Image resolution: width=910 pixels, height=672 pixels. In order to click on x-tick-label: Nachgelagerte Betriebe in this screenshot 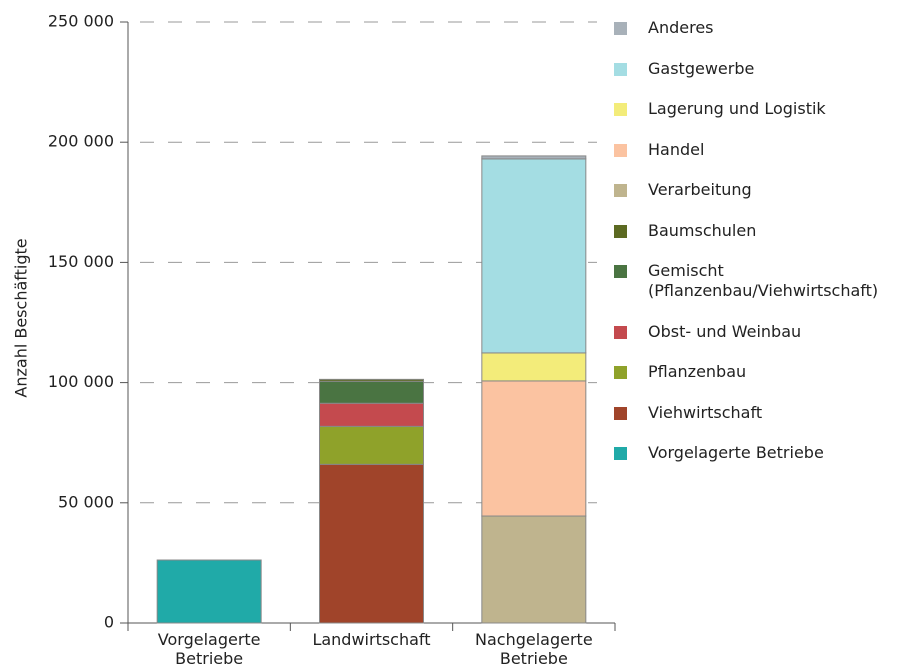, I will do `click(534, 649)`.